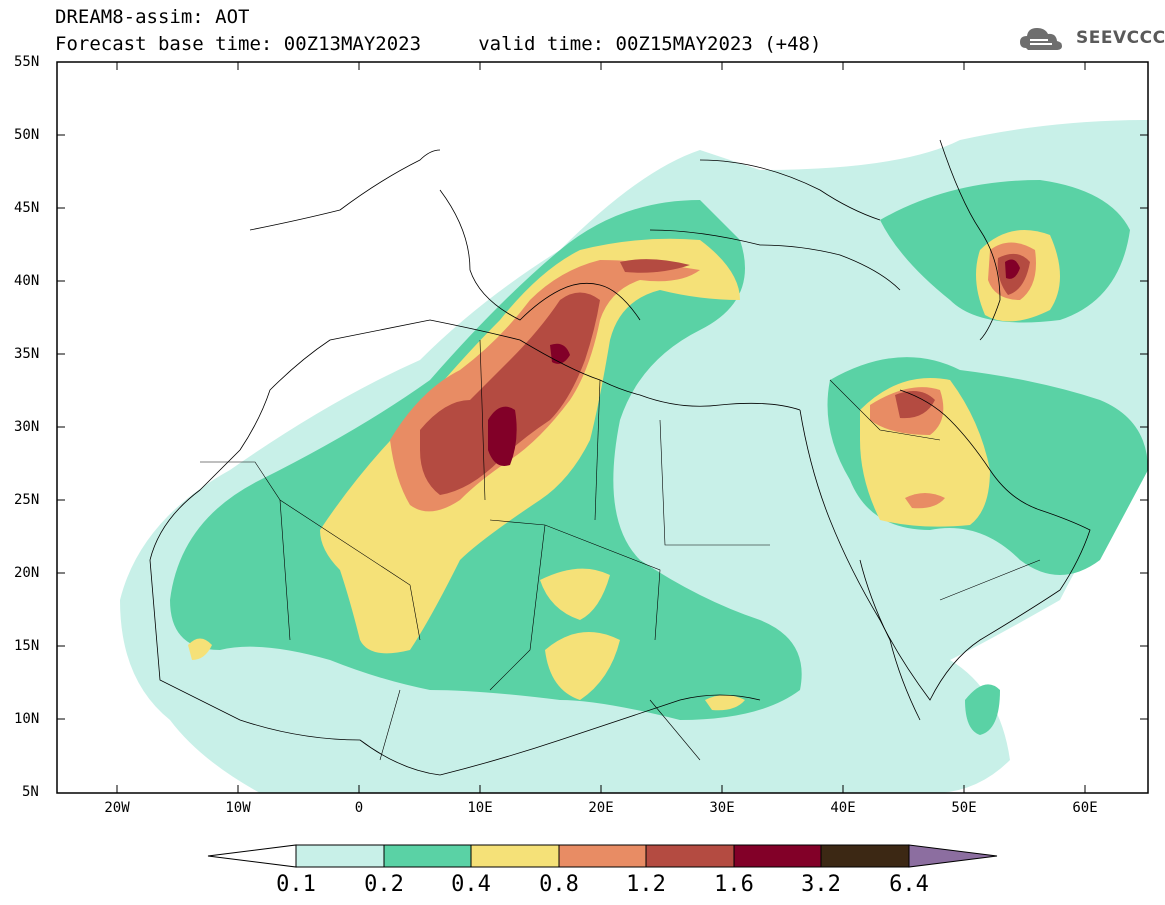  What do you see at coordinates (953, 856) in the screenshot?
I see `colorbar-high-arrow` at bounding box center [953, 856].